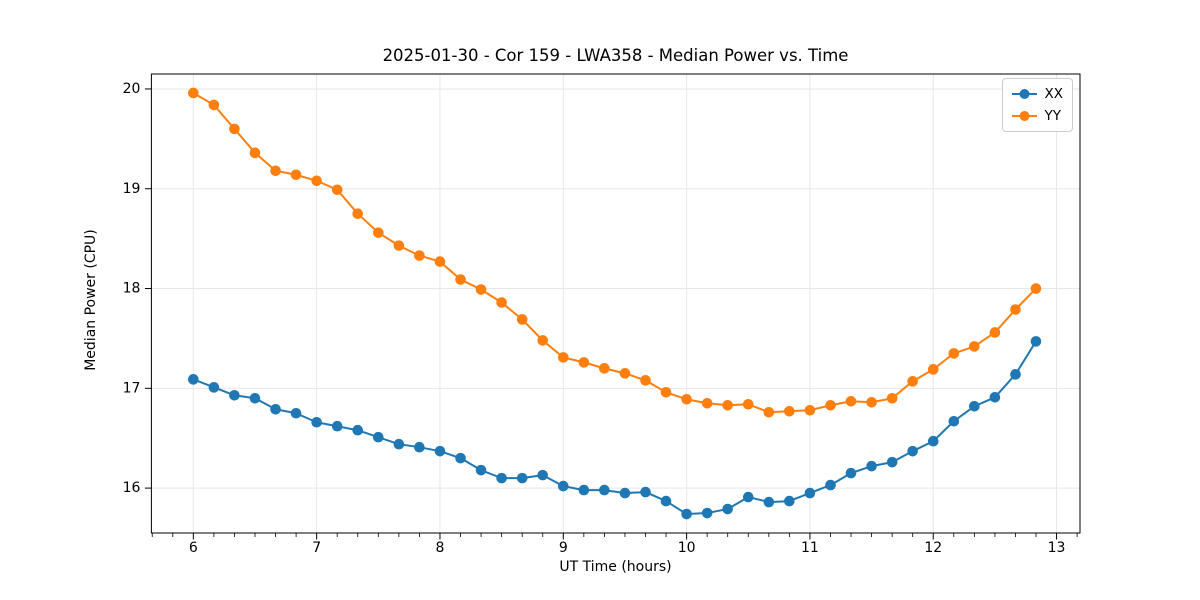 The width and height of the screenshot is (1200, 600). What do you see at coordinates (1037, 105) in the screenshot?
I see `legend: XX YY` at bounding box center [1037, 105].